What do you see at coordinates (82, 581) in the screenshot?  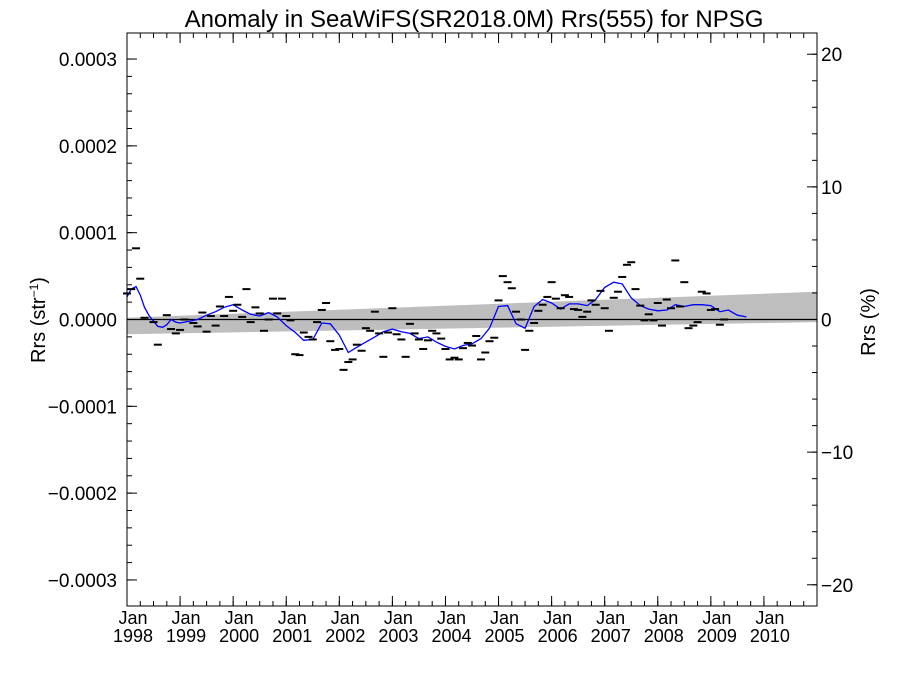 I see `y-tick-label: −0.0003` at bounding box center [82, 581].